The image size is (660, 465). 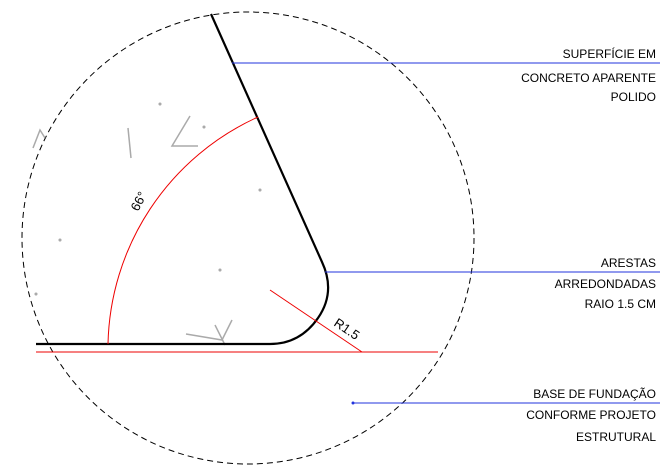 I want to click on annotation-text: ARESTAS, so click(x=628, y=263).